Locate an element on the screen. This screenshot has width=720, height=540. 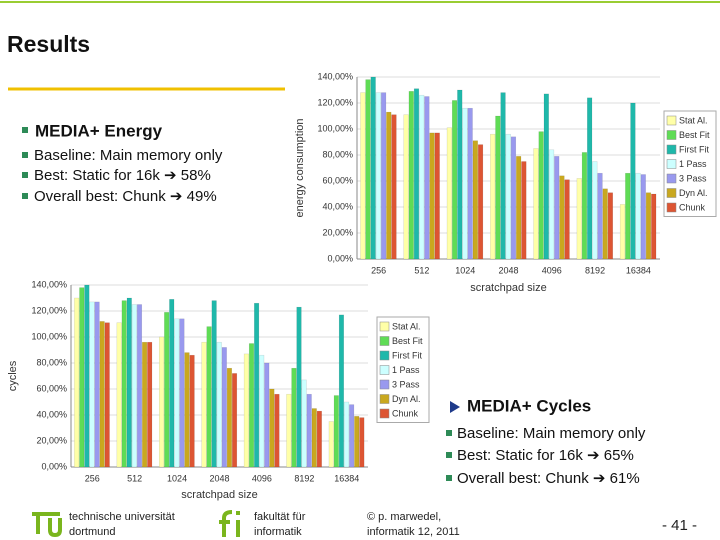
y-axis-label: energy consumption is located at coordinates (300, 167).